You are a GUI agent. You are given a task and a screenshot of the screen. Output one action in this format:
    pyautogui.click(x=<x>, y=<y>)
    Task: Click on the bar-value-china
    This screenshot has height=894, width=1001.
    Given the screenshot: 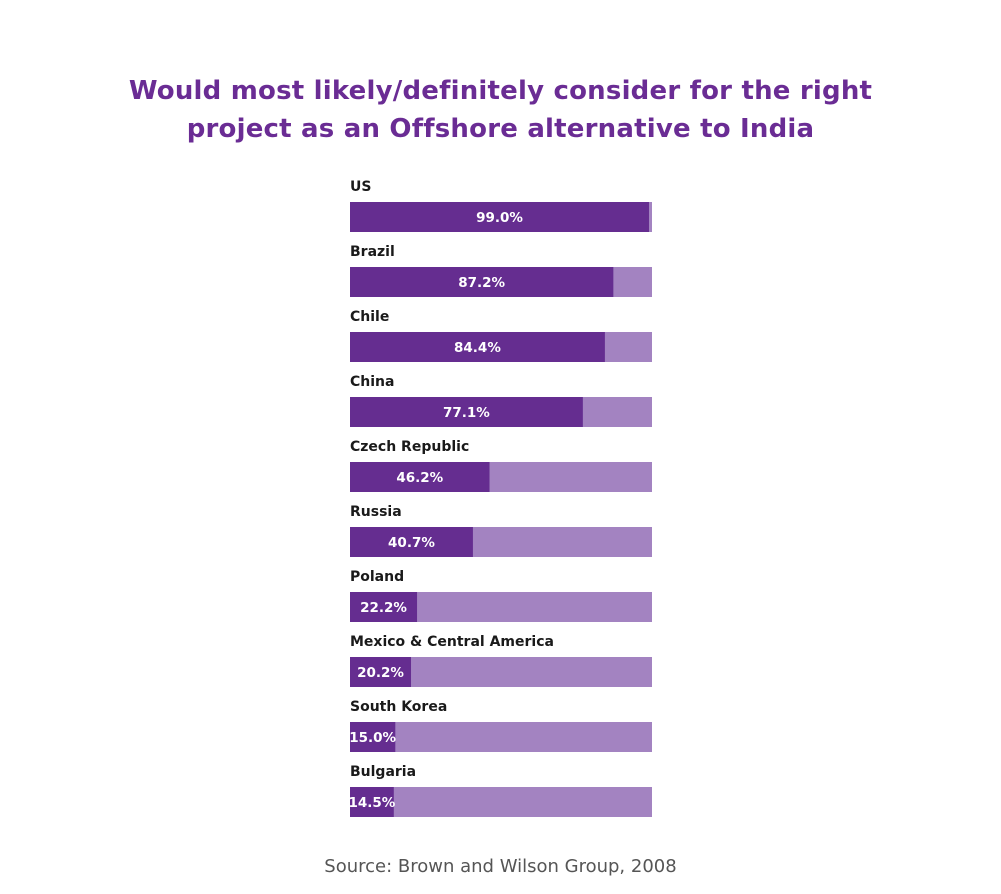 What is the action you would take?
    pyautogui.click(x=466, y=412)
    